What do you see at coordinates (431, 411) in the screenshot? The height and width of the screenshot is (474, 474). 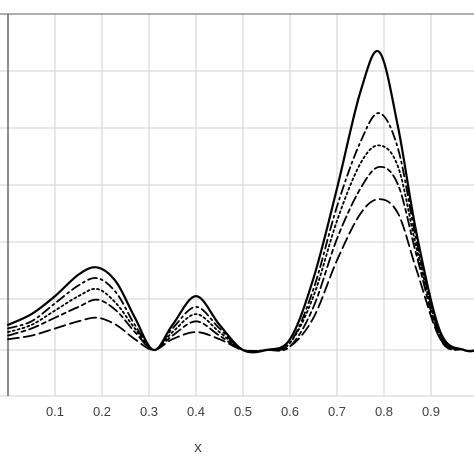 I see `x-tick-label: 0.9` at bounding box center [431, 411].